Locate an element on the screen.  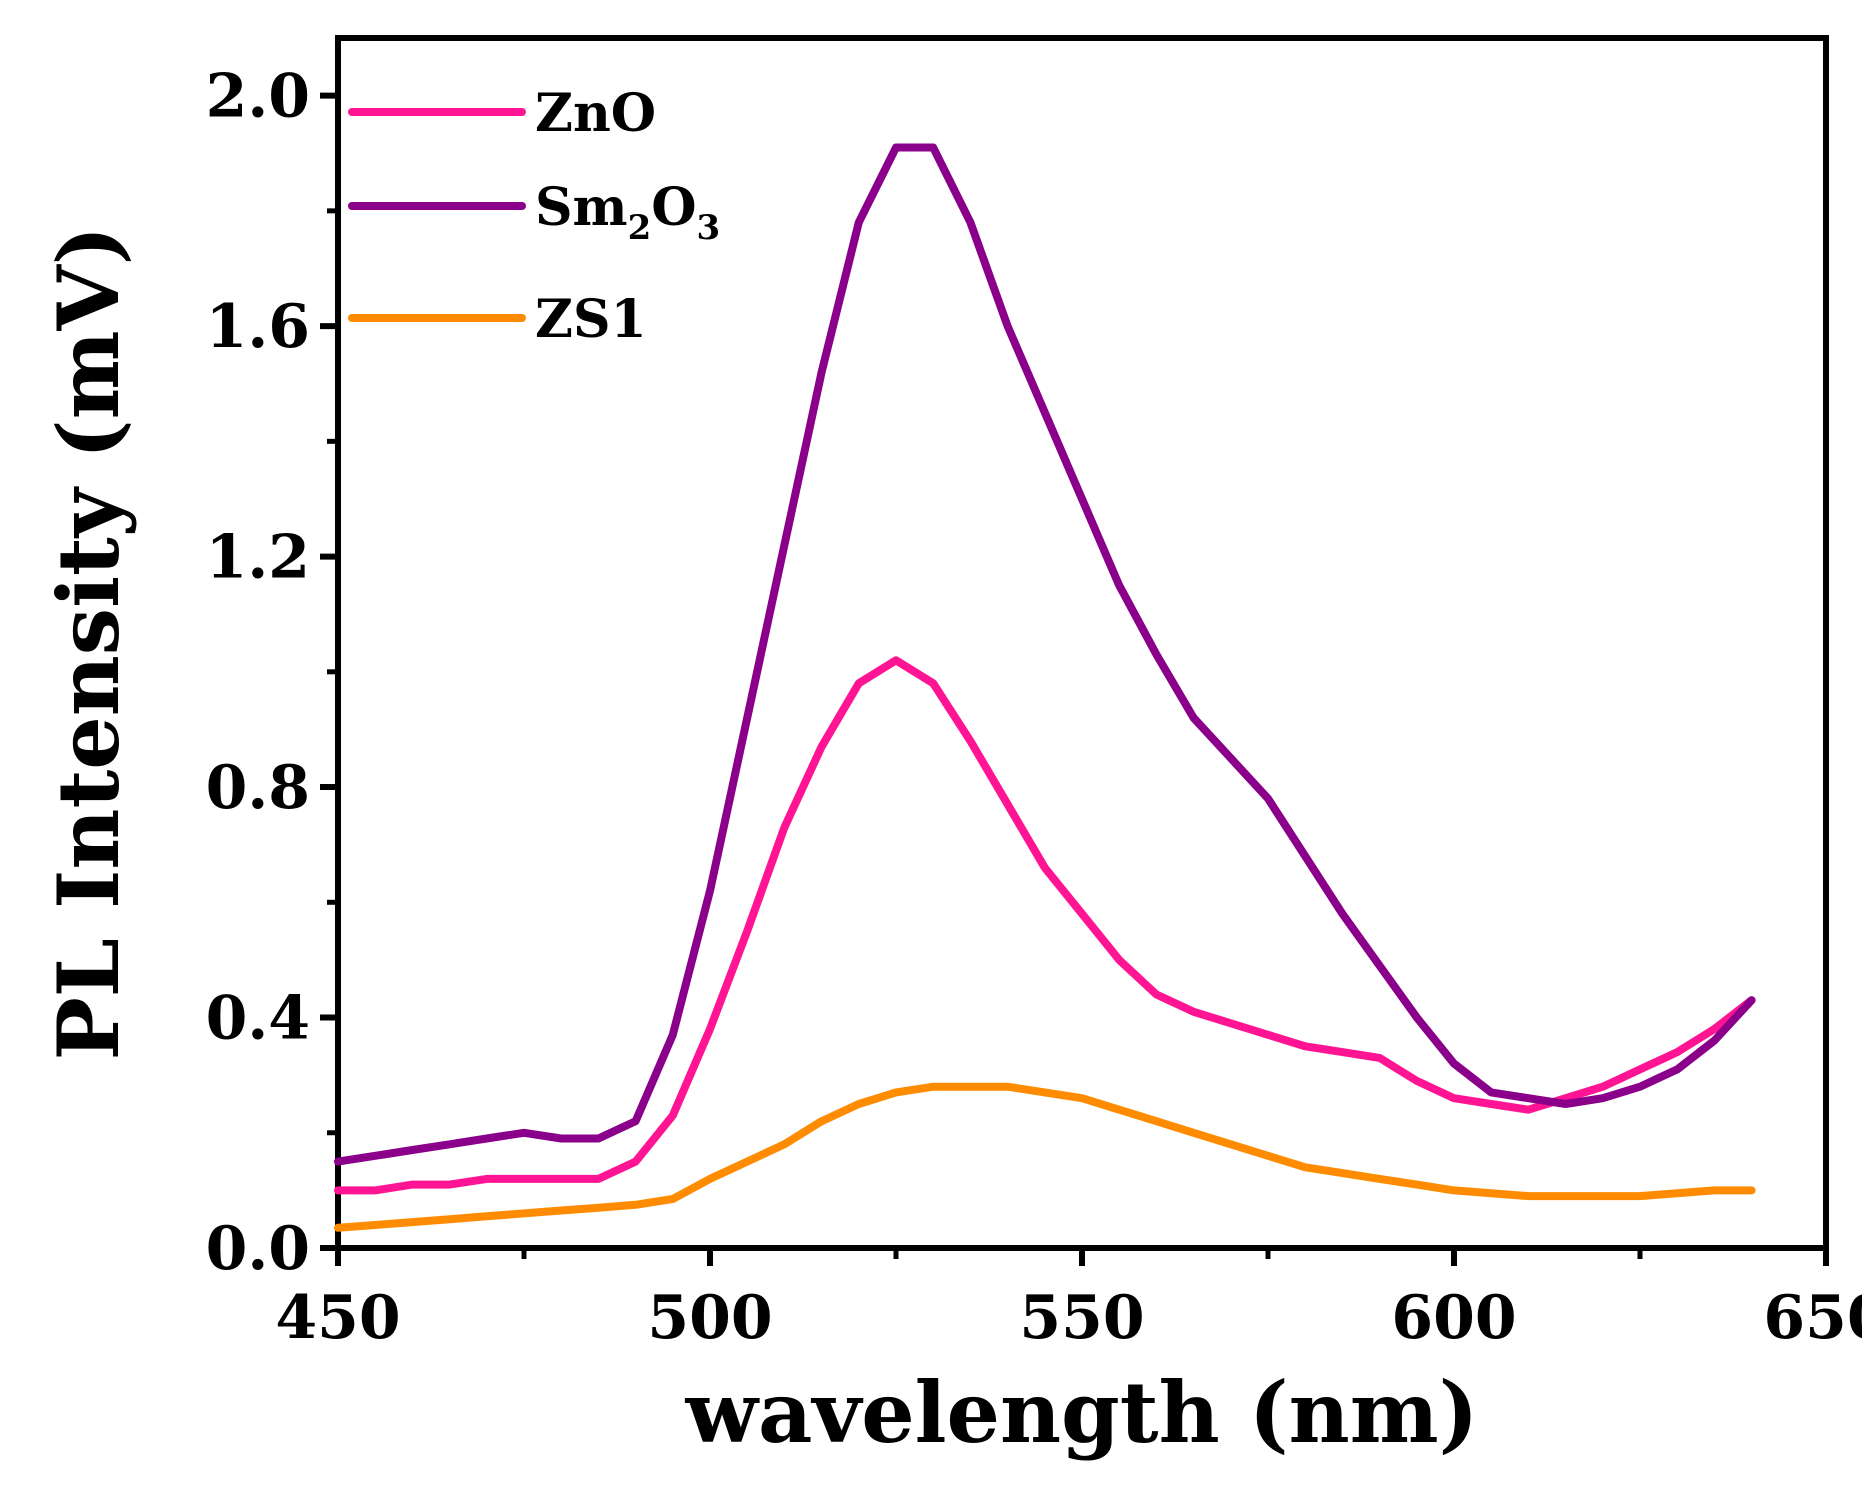
x-tick-label-650: 650 is located at coordinates (1812, 1318).